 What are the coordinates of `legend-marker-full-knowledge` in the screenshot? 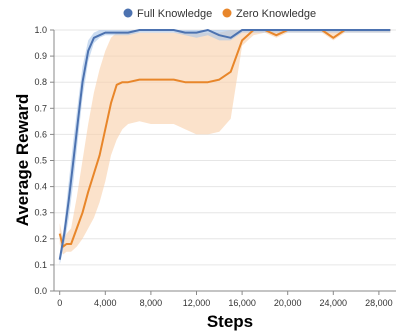 It's located at (128, 13).